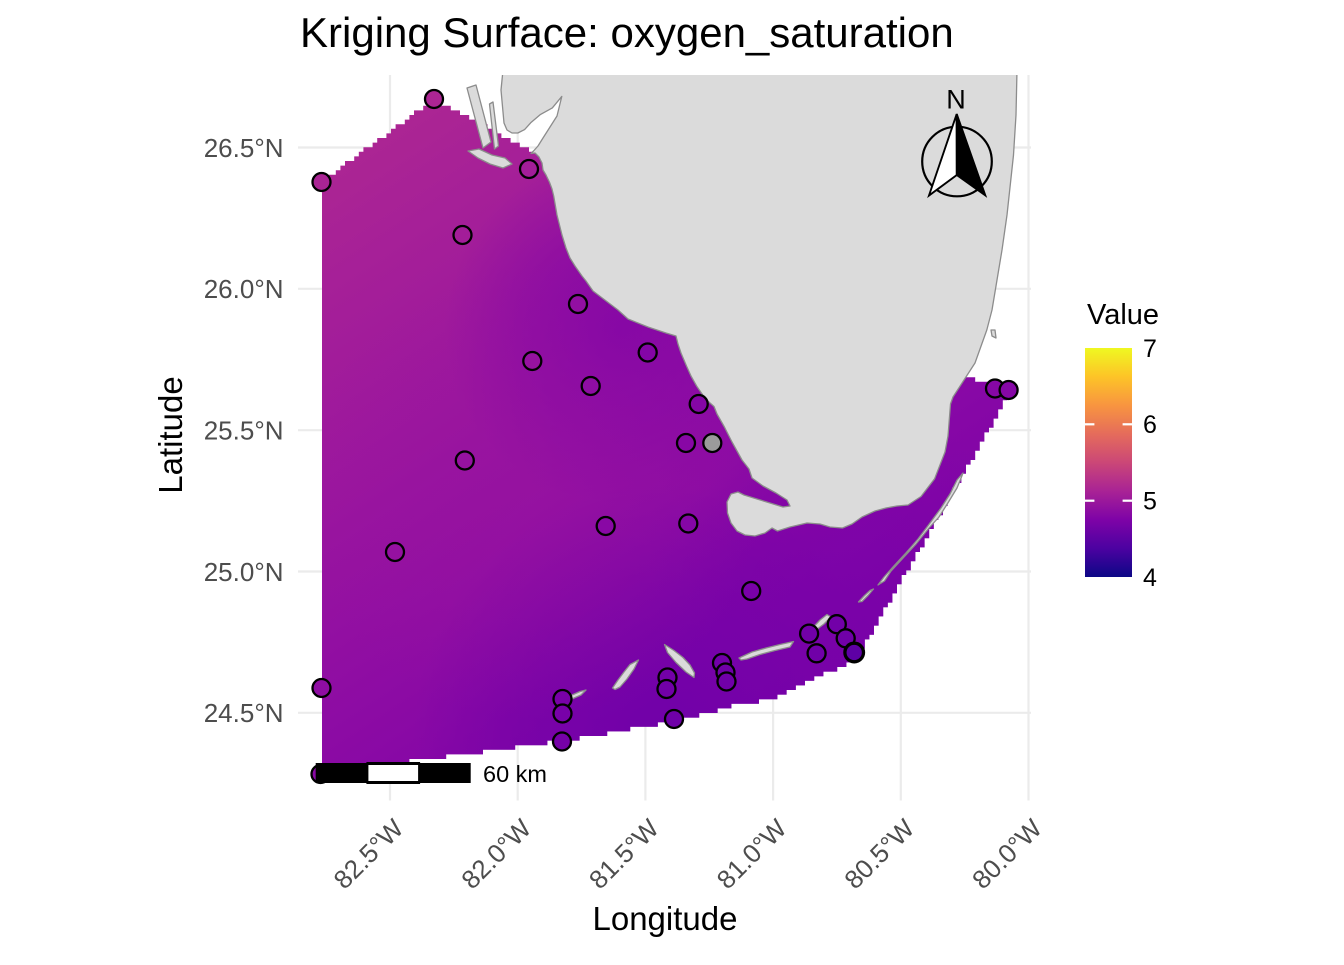 The height and width of the screenshot is (965, 1344). Describe the element at coordinates (956, 100) in the screenshot. I see `svg-text: N` at that location.